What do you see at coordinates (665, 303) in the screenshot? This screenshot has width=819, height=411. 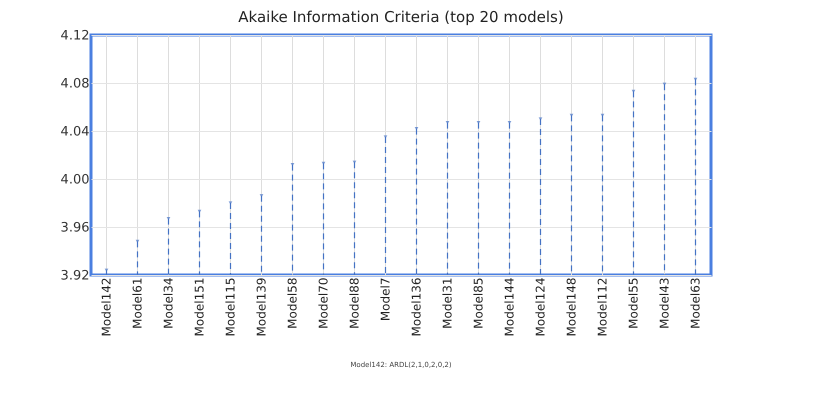 I see `x-tick-label: Model43` at bounding box center [665, 303].